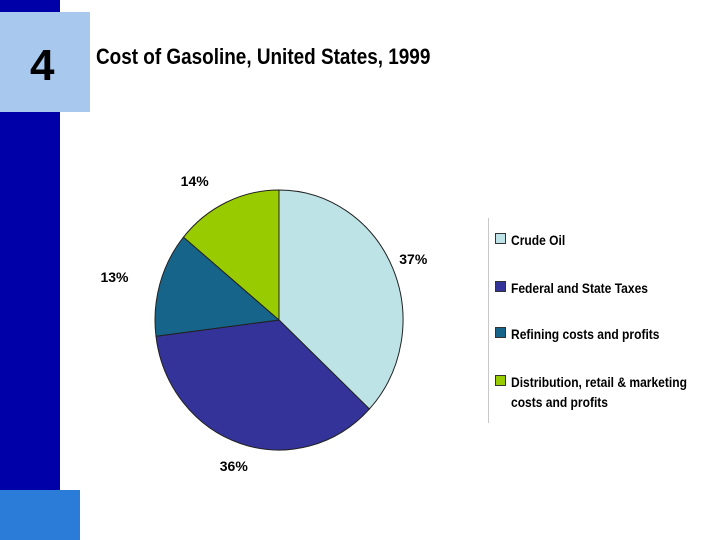  I want to click on legend-label: Refining costs and profits, so click(585, 334).